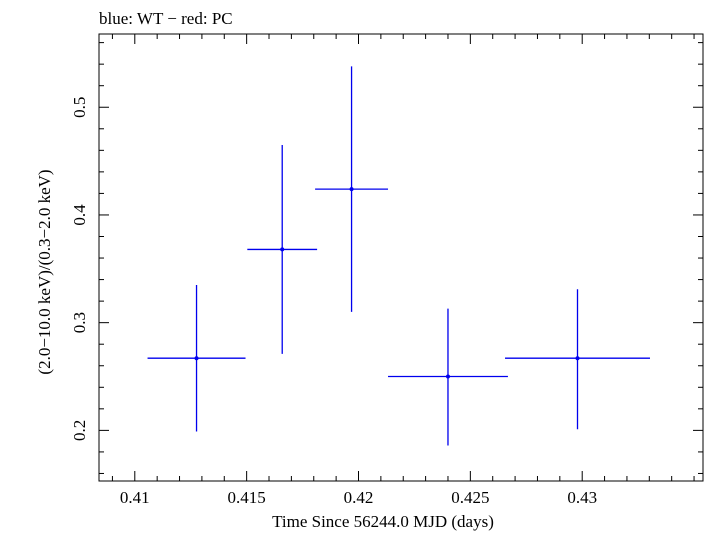 The height and width of the screenshot is (537, 705). What do you see at coordinates (247, 497) in the screenshot?
I see `x-tick-label: 0.415` at bounding box center [247, 497].